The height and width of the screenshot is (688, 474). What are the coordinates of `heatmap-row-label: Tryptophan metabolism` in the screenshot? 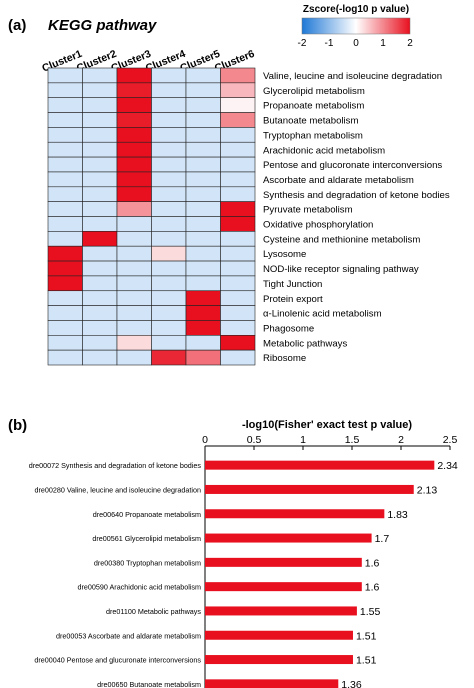 It's located at (313, 135).